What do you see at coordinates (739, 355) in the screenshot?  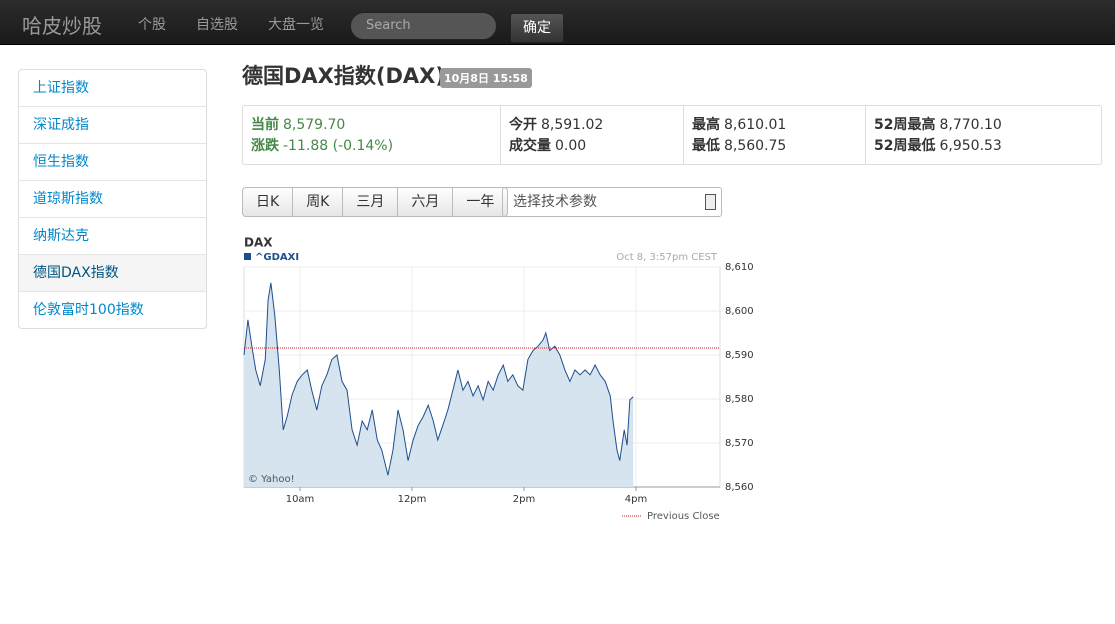 I see `y-tick-label: 8,590` at bounding box center [739, 355].